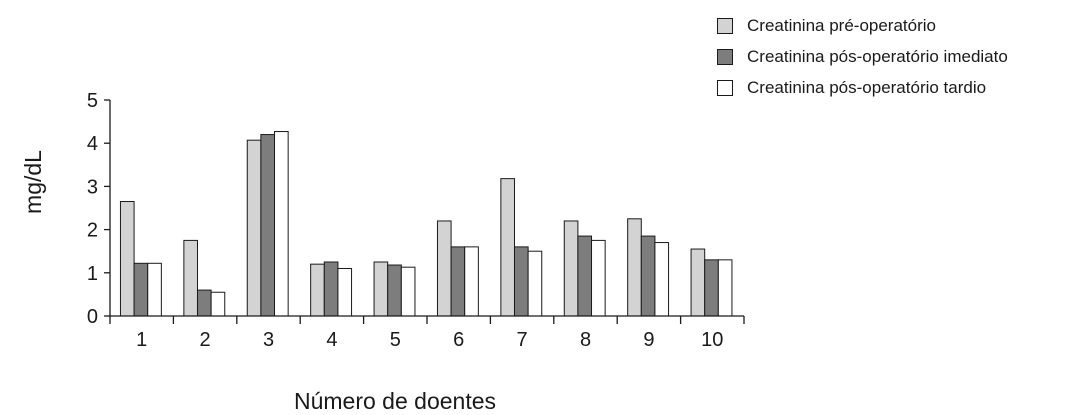 This screenshot has height=415, width=1072. I want to click on x-tick-label: 2, so click(205, 340).